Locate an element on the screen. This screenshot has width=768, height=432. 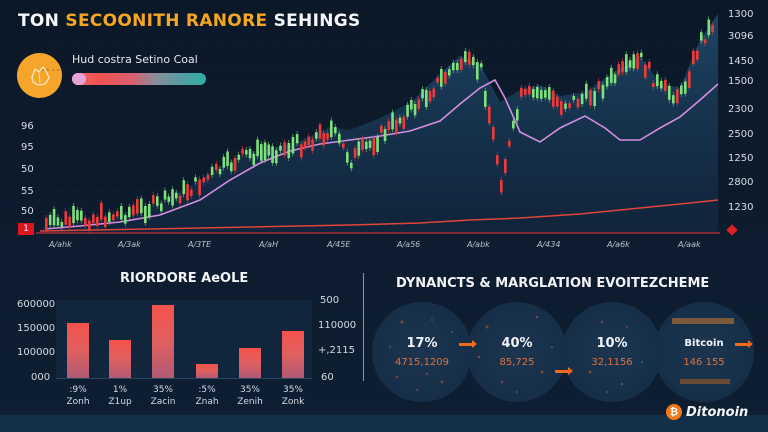
bar-category: :5% Znah is located at coordinates (207, 396).